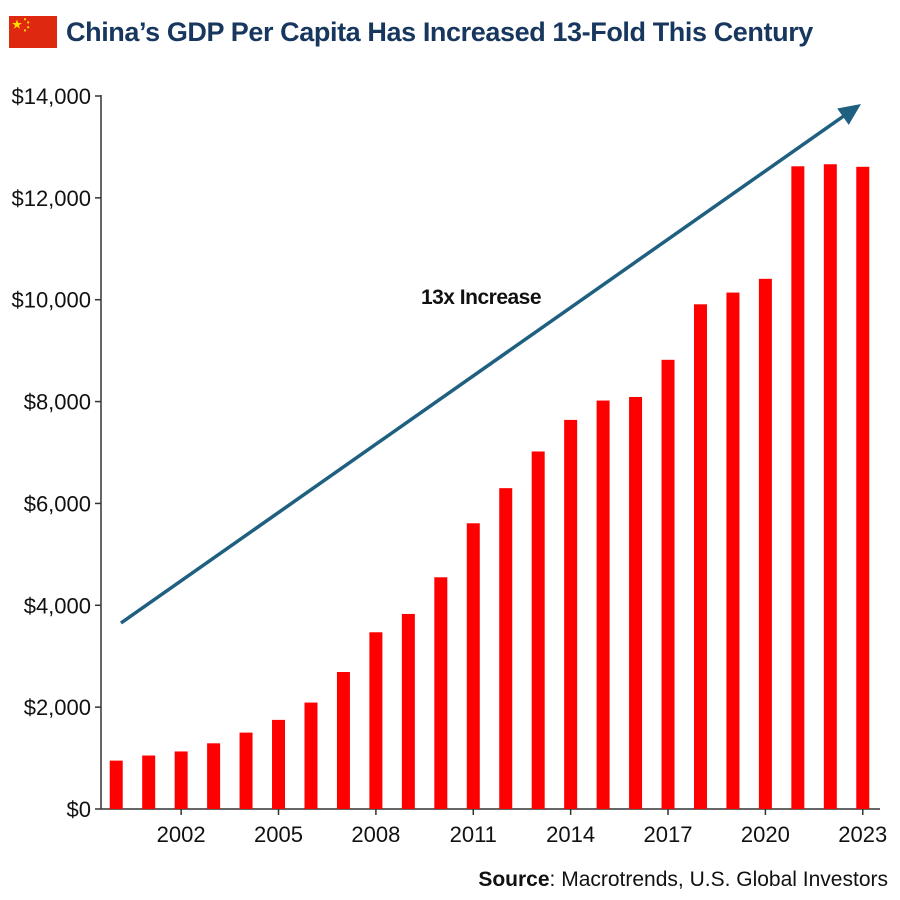  What do you see at coordinates (246, 770) in the screenshot?
I see `bar-2004` at bounding box center [246, 770].